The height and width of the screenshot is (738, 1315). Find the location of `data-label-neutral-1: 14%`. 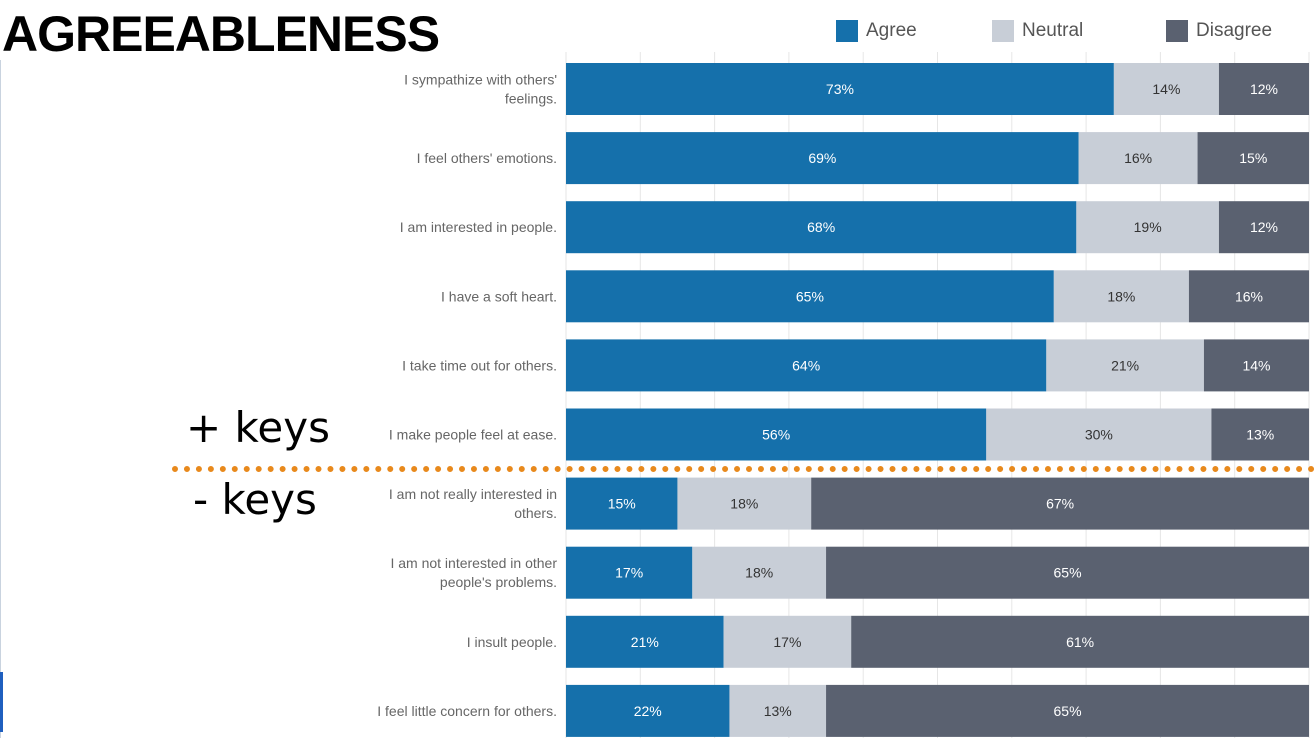

data-label-neutral-1: 14% is located at coordinates (1166, 89).